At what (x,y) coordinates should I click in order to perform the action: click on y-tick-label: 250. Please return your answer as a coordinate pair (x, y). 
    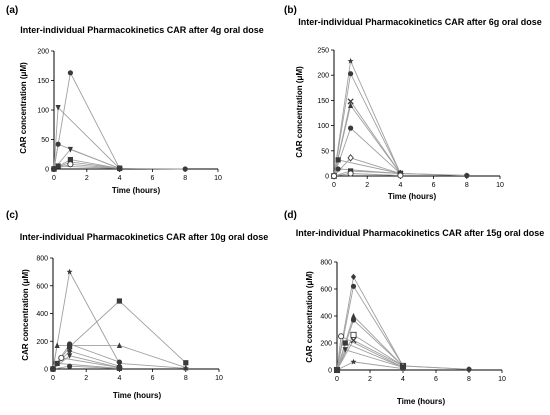
    Looking at the image, I should click on (323, 51).